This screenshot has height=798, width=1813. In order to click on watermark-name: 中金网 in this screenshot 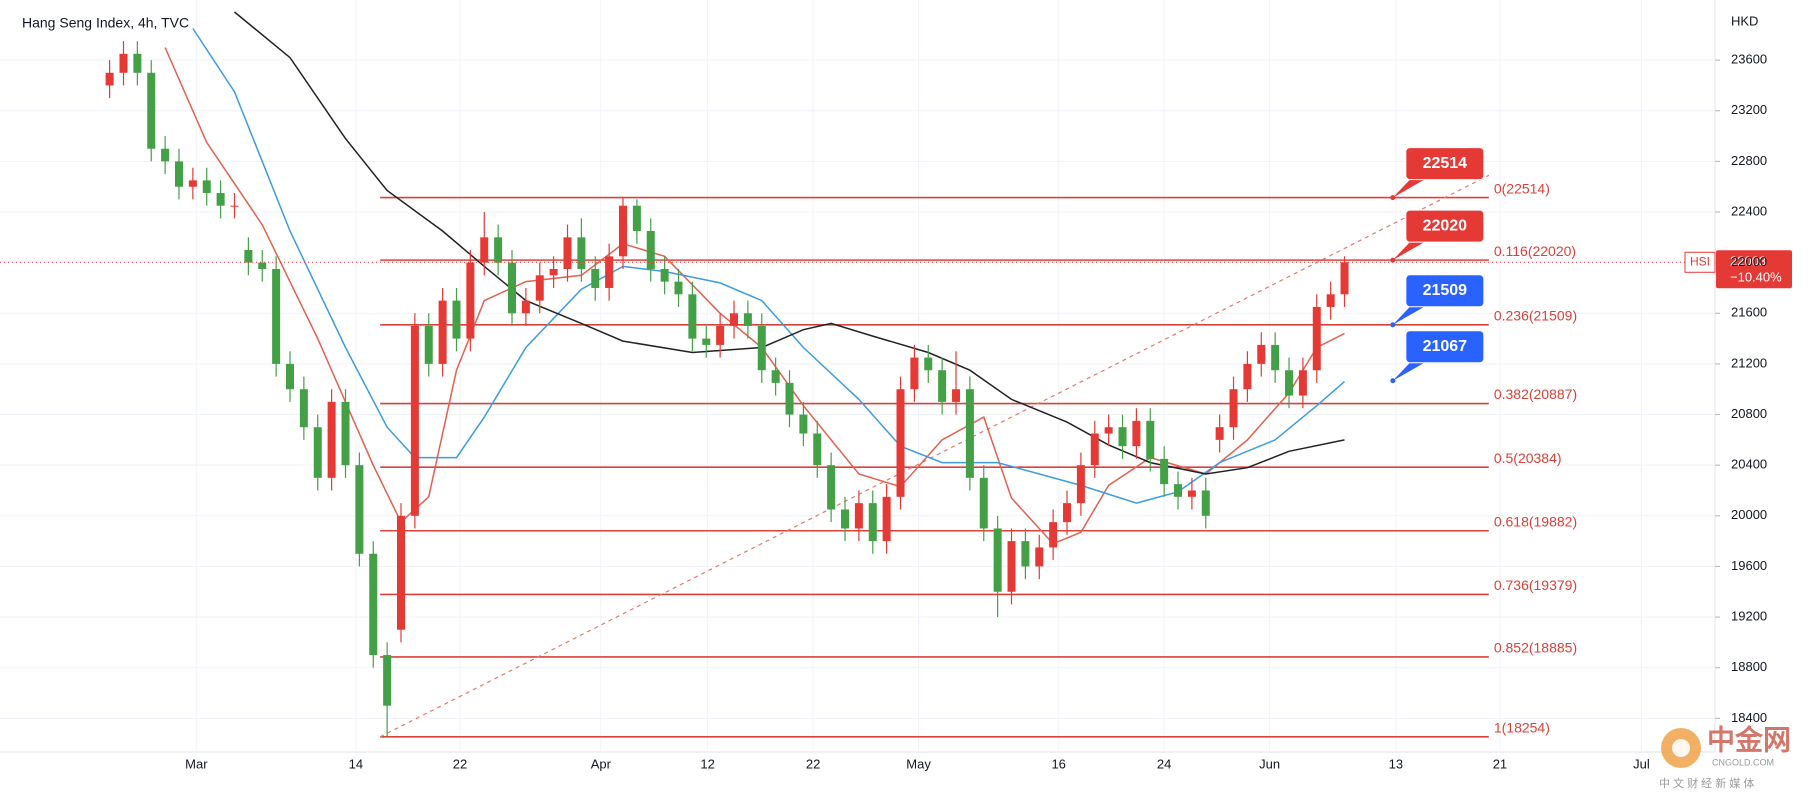, I will do `click(1749, 739)`.